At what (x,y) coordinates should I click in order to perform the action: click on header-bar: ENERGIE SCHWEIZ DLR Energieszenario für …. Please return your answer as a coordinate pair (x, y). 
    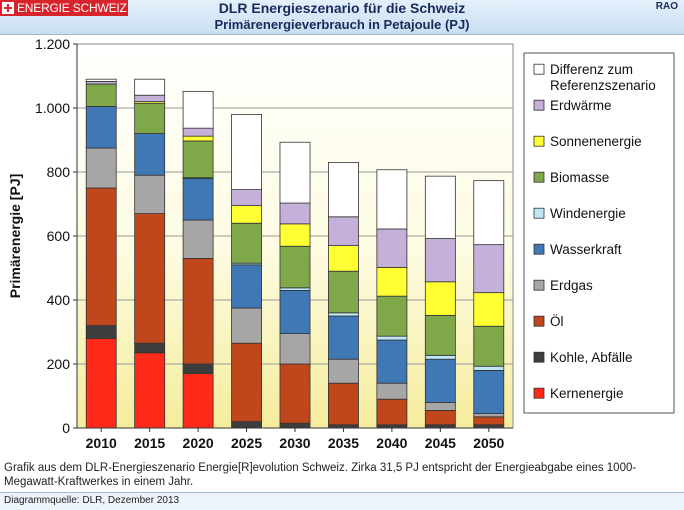
    Looking at the image, I should click on (342, 17).